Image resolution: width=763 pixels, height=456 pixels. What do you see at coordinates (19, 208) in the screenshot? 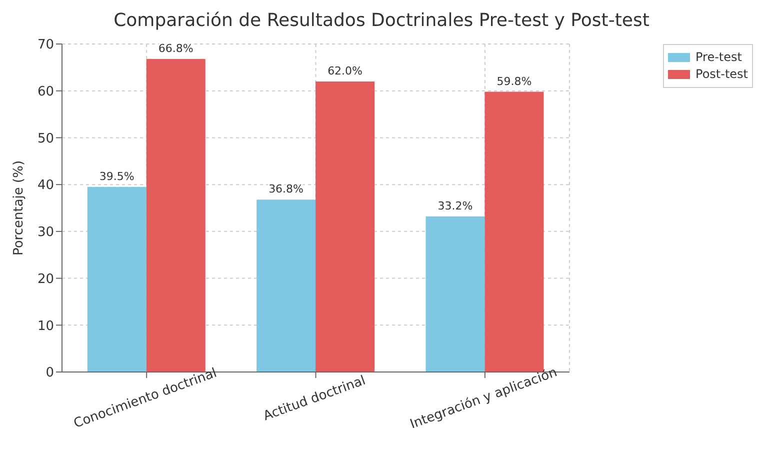
I see `y-axis-title: Porcentaje (%)` at bounding box center [19, 208].